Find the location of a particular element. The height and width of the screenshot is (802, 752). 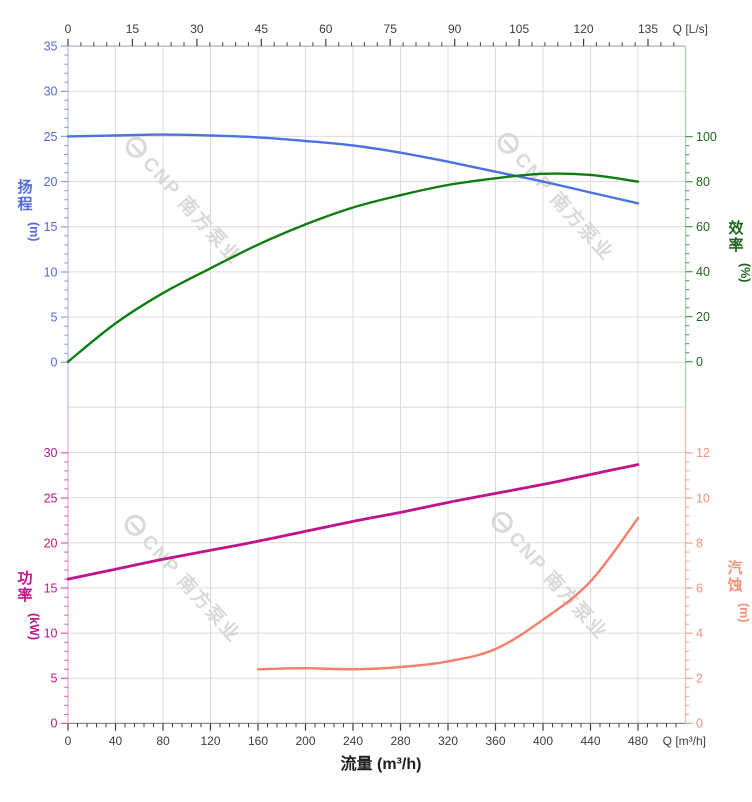

power-axis-title-unit: (kW) is located at coordinates (34, 626).